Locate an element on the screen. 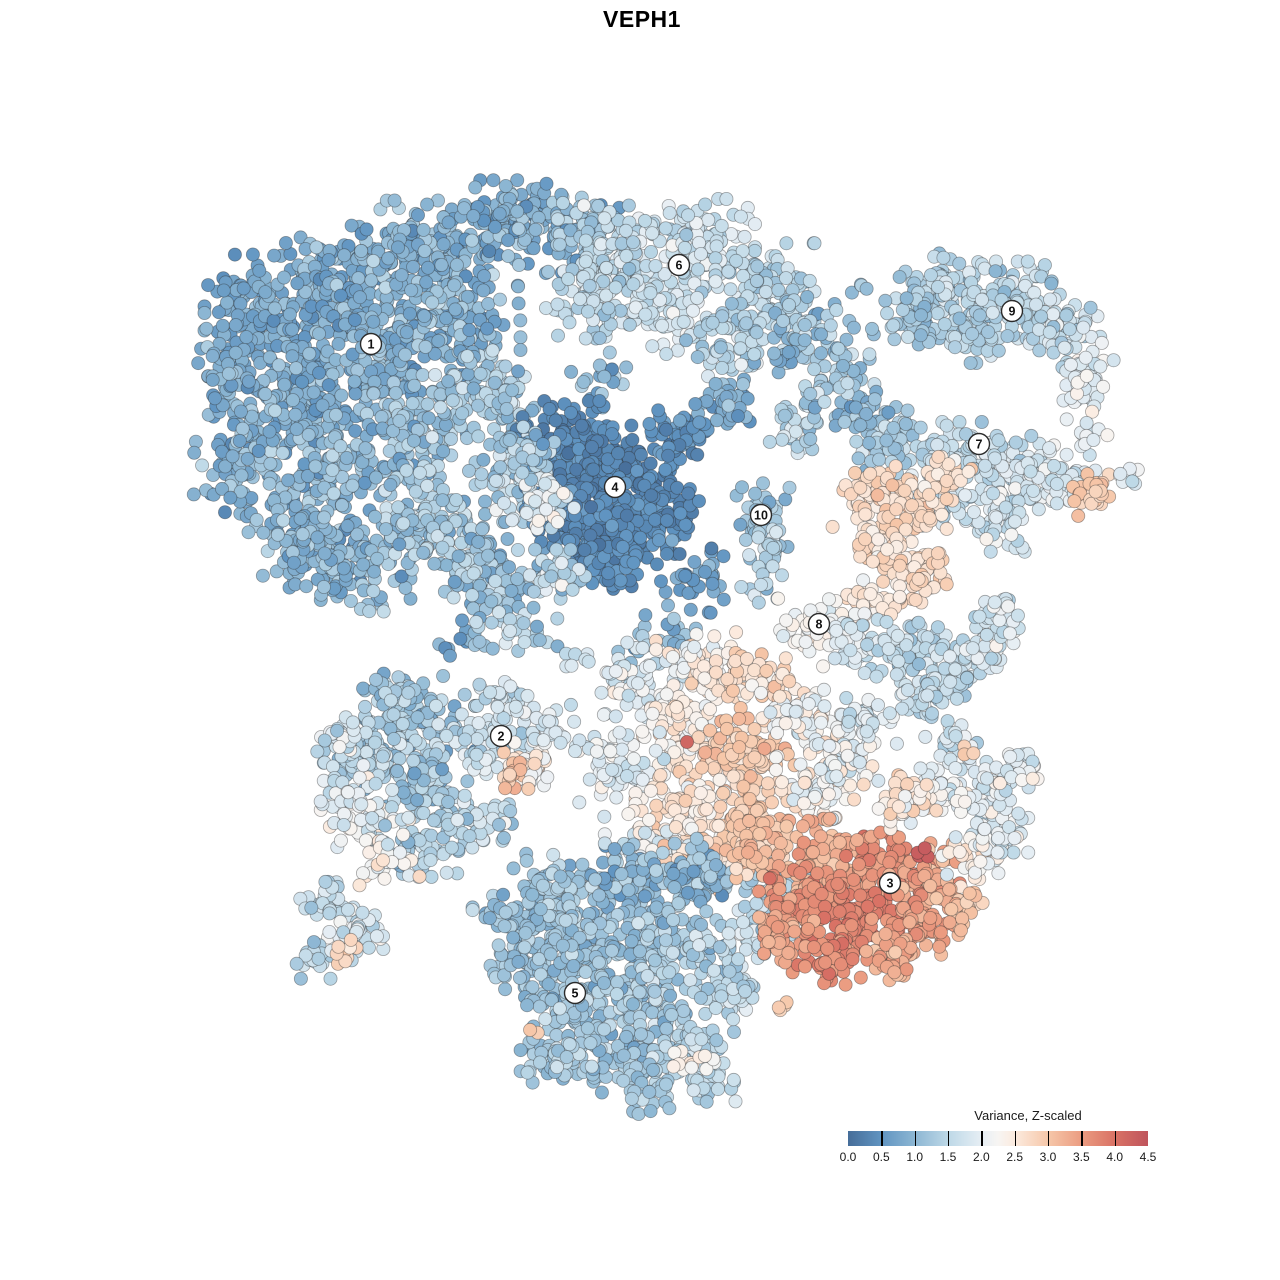 This screenshot has height=1280, width=1280. plot-title: VEPH1 is located at coordinates (642, 19).